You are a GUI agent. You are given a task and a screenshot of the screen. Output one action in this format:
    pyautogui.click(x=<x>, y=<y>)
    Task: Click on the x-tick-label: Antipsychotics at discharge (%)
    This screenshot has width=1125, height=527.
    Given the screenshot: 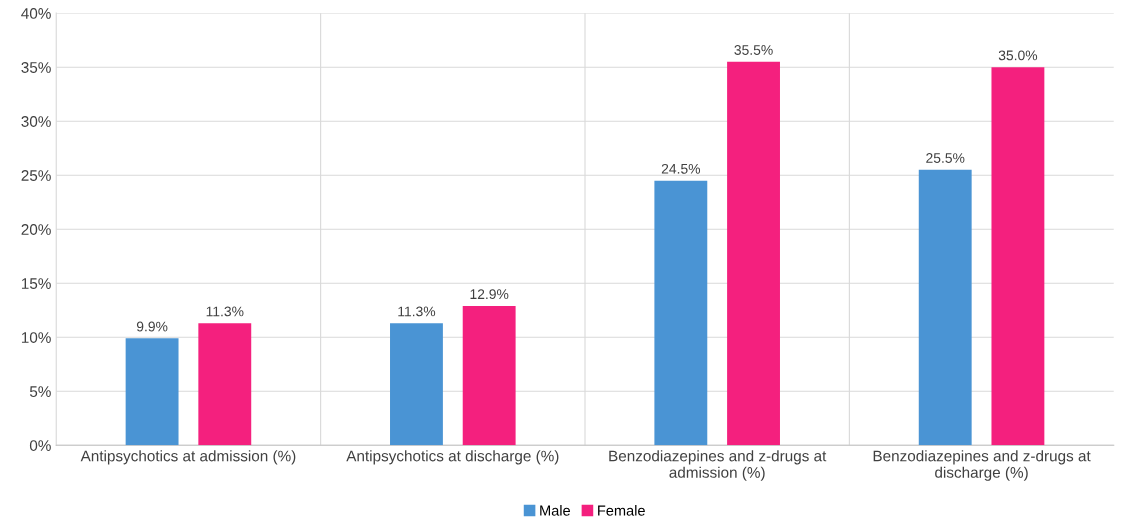 What is the action you would take?
    pyautogui.click(x=452, y=457)
    